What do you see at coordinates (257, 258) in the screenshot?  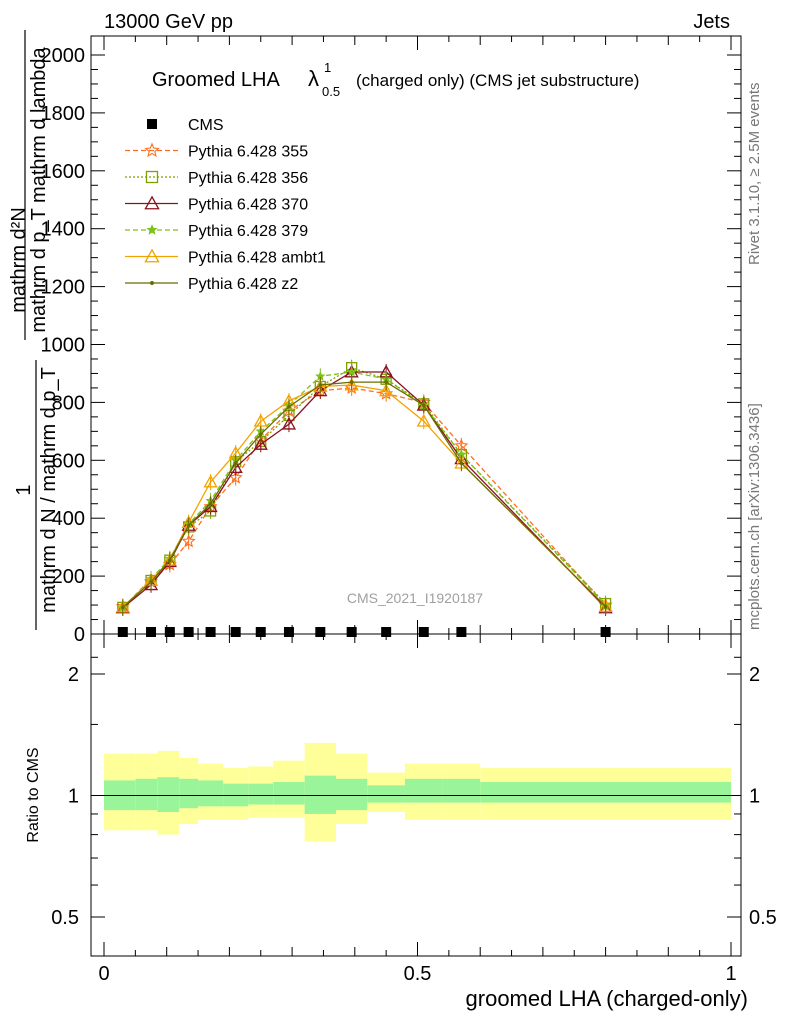 I see `legend-label-ambt1: Pythia 6.428 ambt1` at bounding box center [257, 258].